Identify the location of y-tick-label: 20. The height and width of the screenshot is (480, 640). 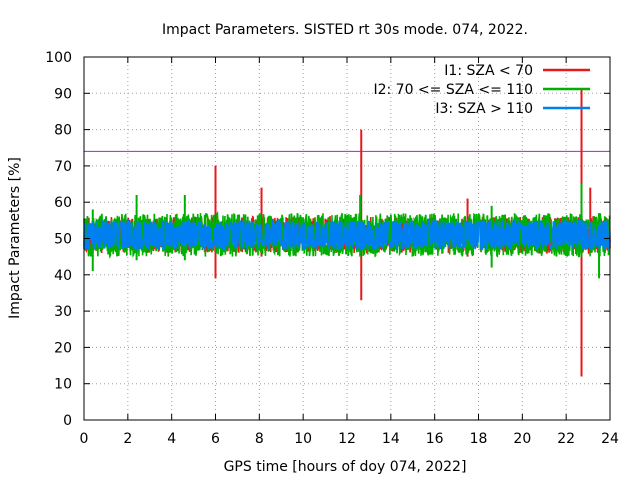
(63, 348).